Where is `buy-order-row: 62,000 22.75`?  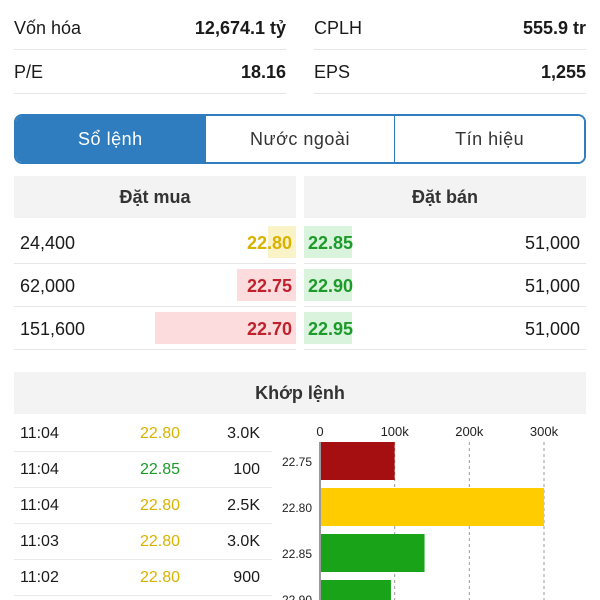 buy-order-row: 62,000 22.75 is located at coordinates (155, 286).